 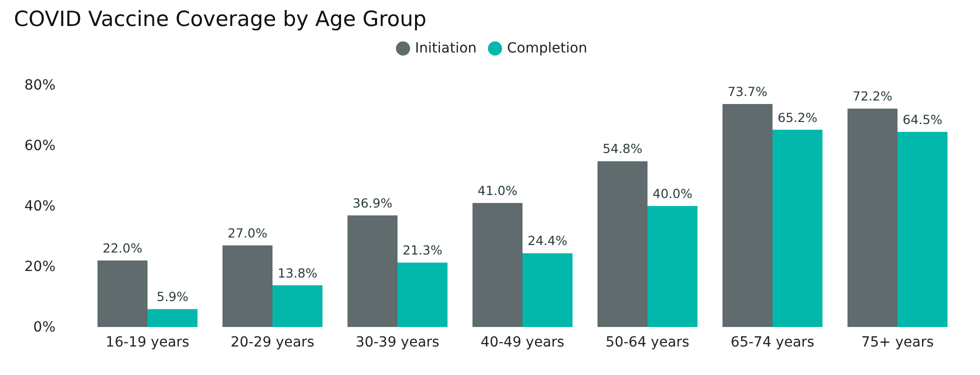 What do you see at coordinates (40, 206) in the screenshot?
I see `y-tick-label: 40%` at bounding box center [40, 206].